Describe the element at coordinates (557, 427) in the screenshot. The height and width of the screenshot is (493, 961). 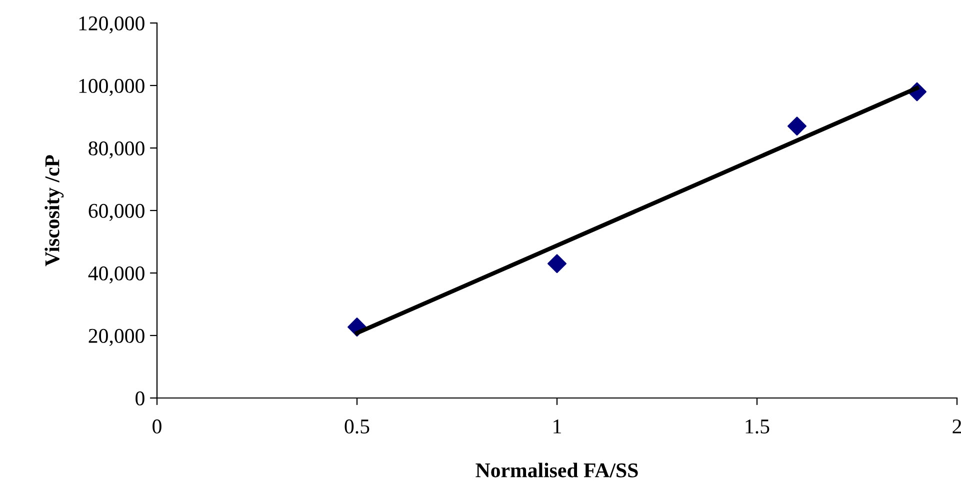
I see `x-tick-label: 1` at that location.